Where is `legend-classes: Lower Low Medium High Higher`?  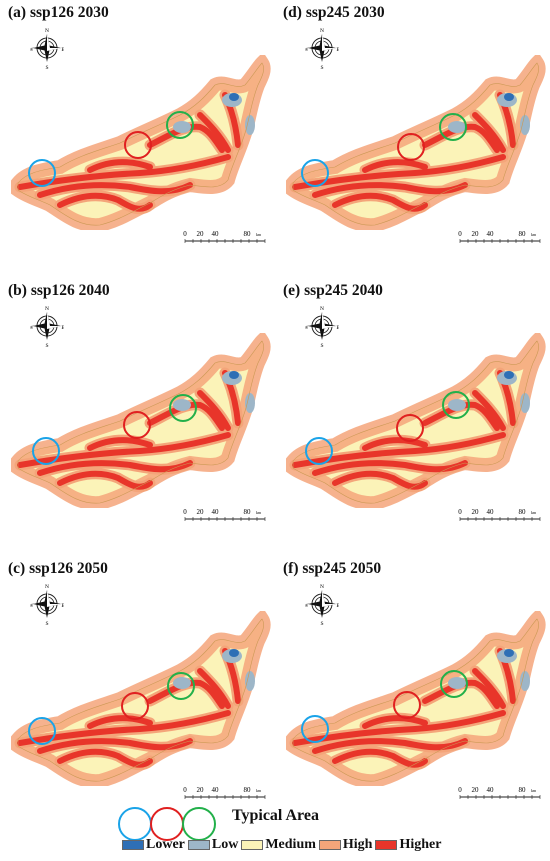
legend-classes: Lower Low Medium High Higher is located at coordinates (283, 845).